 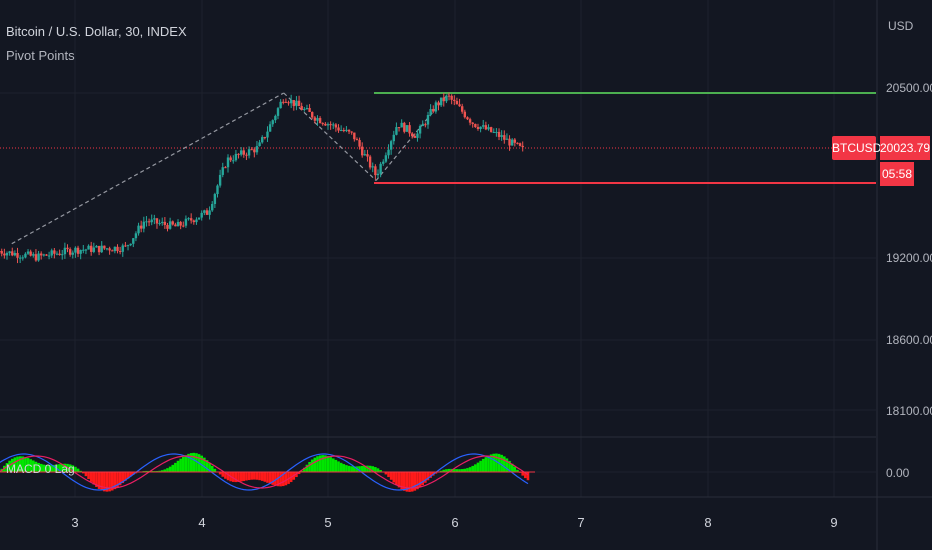 I want to click on price-label: 18600.00, so click(x=909, y=340).